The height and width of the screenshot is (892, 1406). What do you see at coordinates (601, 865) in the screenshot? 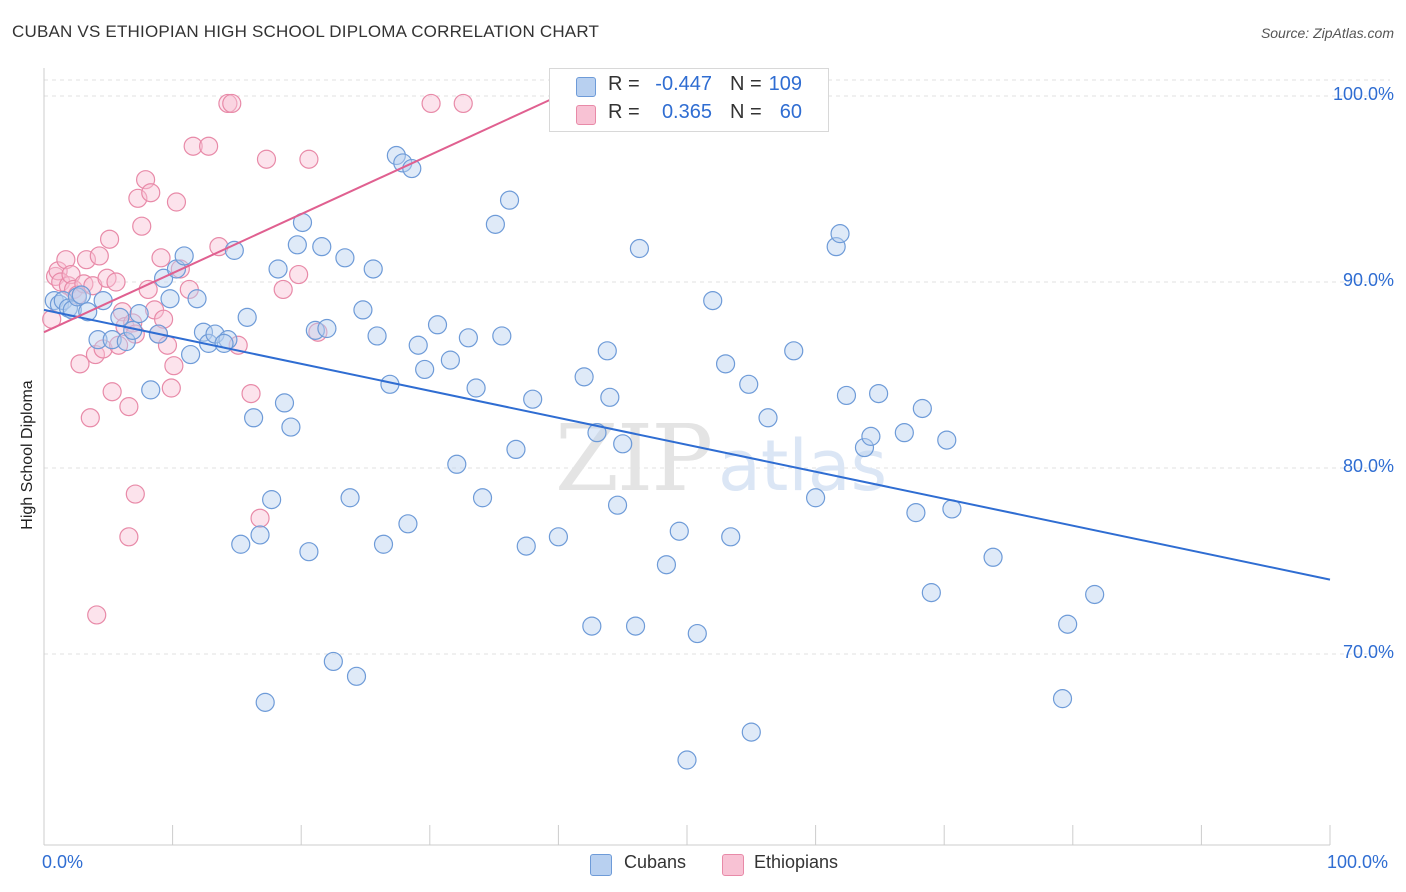
I see `legend-cubans-swatch` at bounding box center [601, 865].